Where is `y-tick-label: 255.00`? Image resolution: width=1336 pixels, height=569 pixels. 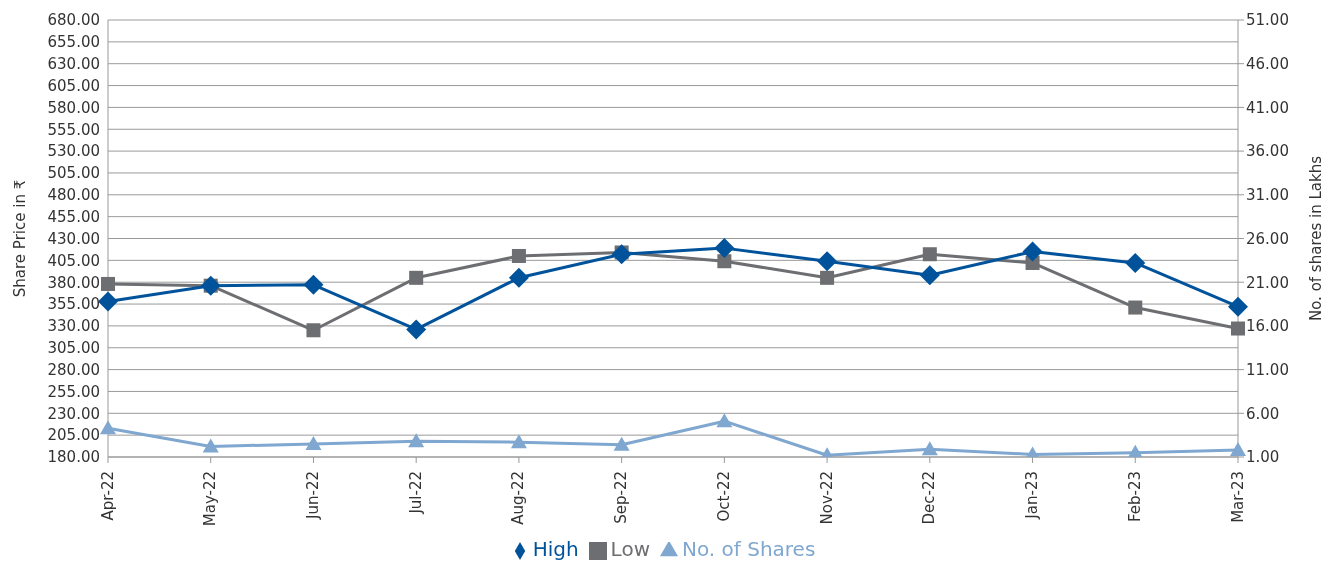 y-tick-label: 255.00 is located at coordinates (73, 391).